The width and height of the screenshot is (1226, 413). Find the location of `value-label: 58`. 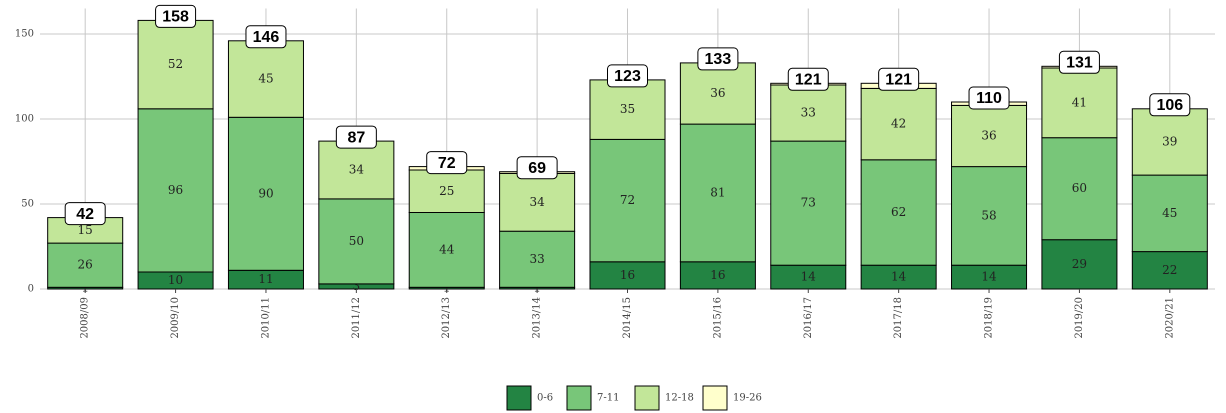

value-label: 58 is located at coordinates (988, 215).